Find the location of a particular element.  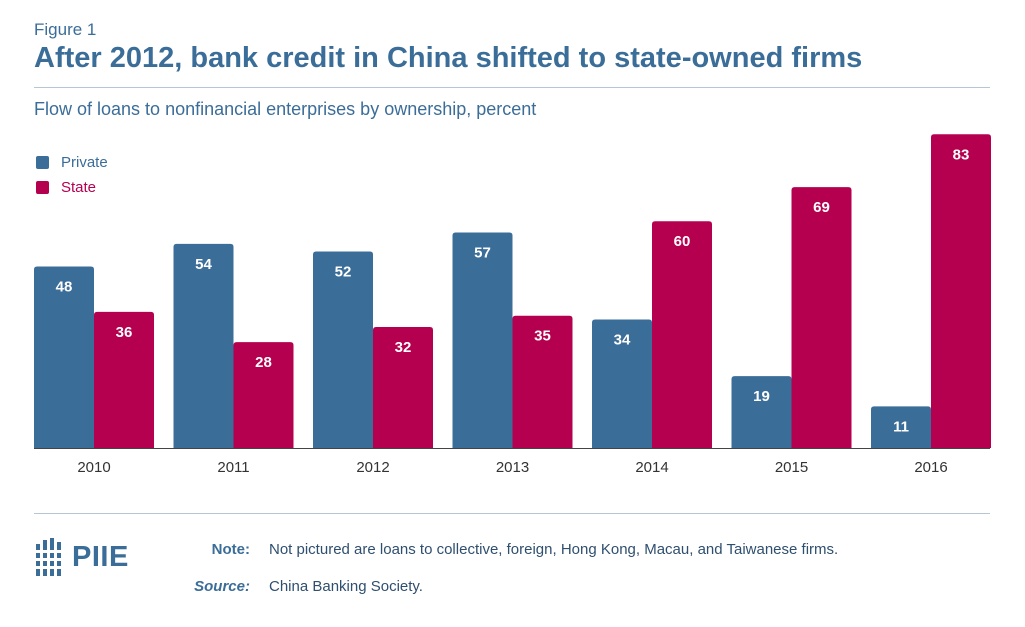

legend-item-state: State is located at coordinates (66, 187).